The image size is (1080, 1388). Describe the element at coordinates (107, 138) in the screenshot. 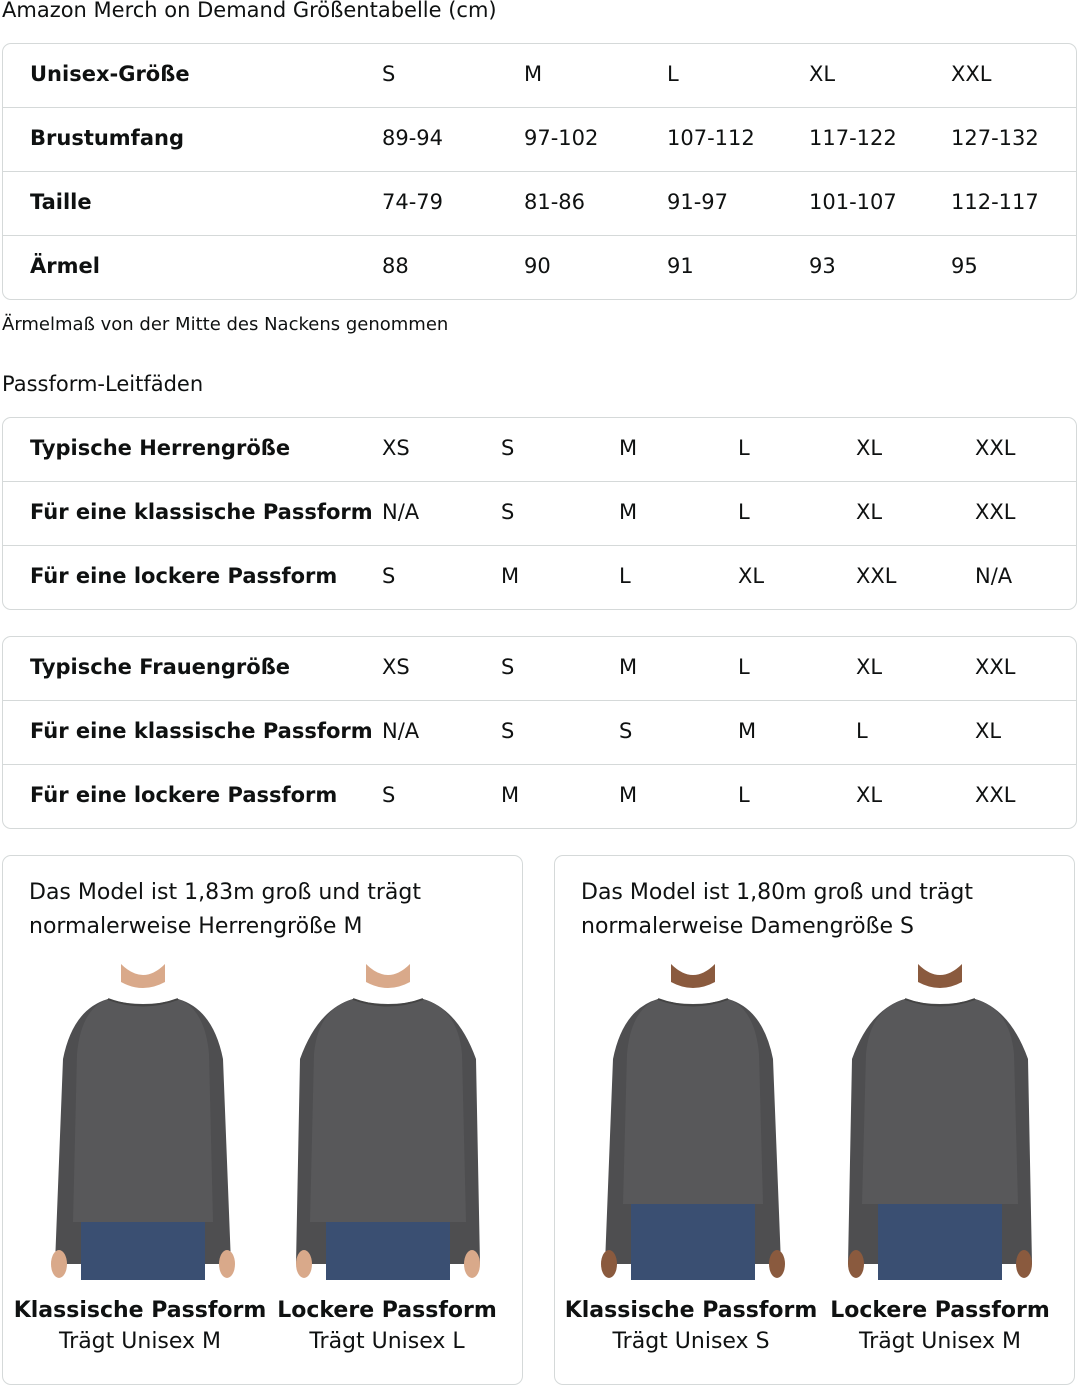

I see `row-label: Brustumfang` at that location.